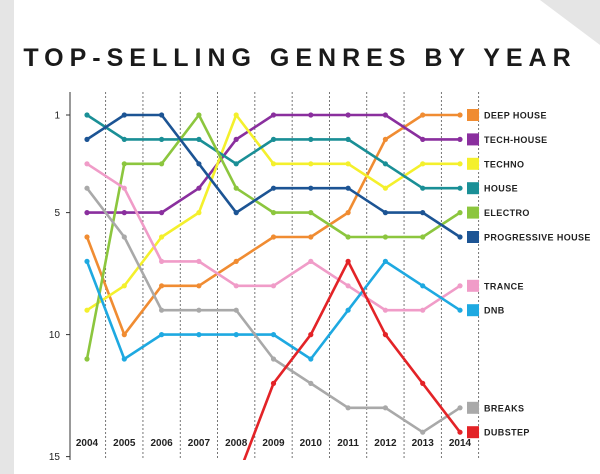  What do you see at coordinates (460, 443) in the screenshot?
I see `x-tick-label: 2014` at bounding box center [460, 443].